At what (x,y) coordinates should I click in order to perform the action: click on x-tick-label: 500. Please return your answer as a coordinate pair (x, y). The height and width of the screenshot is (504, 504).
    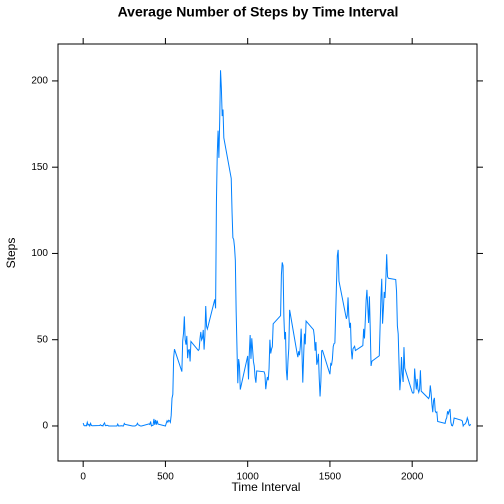
    Looking at the image, I should click on (165, 477).